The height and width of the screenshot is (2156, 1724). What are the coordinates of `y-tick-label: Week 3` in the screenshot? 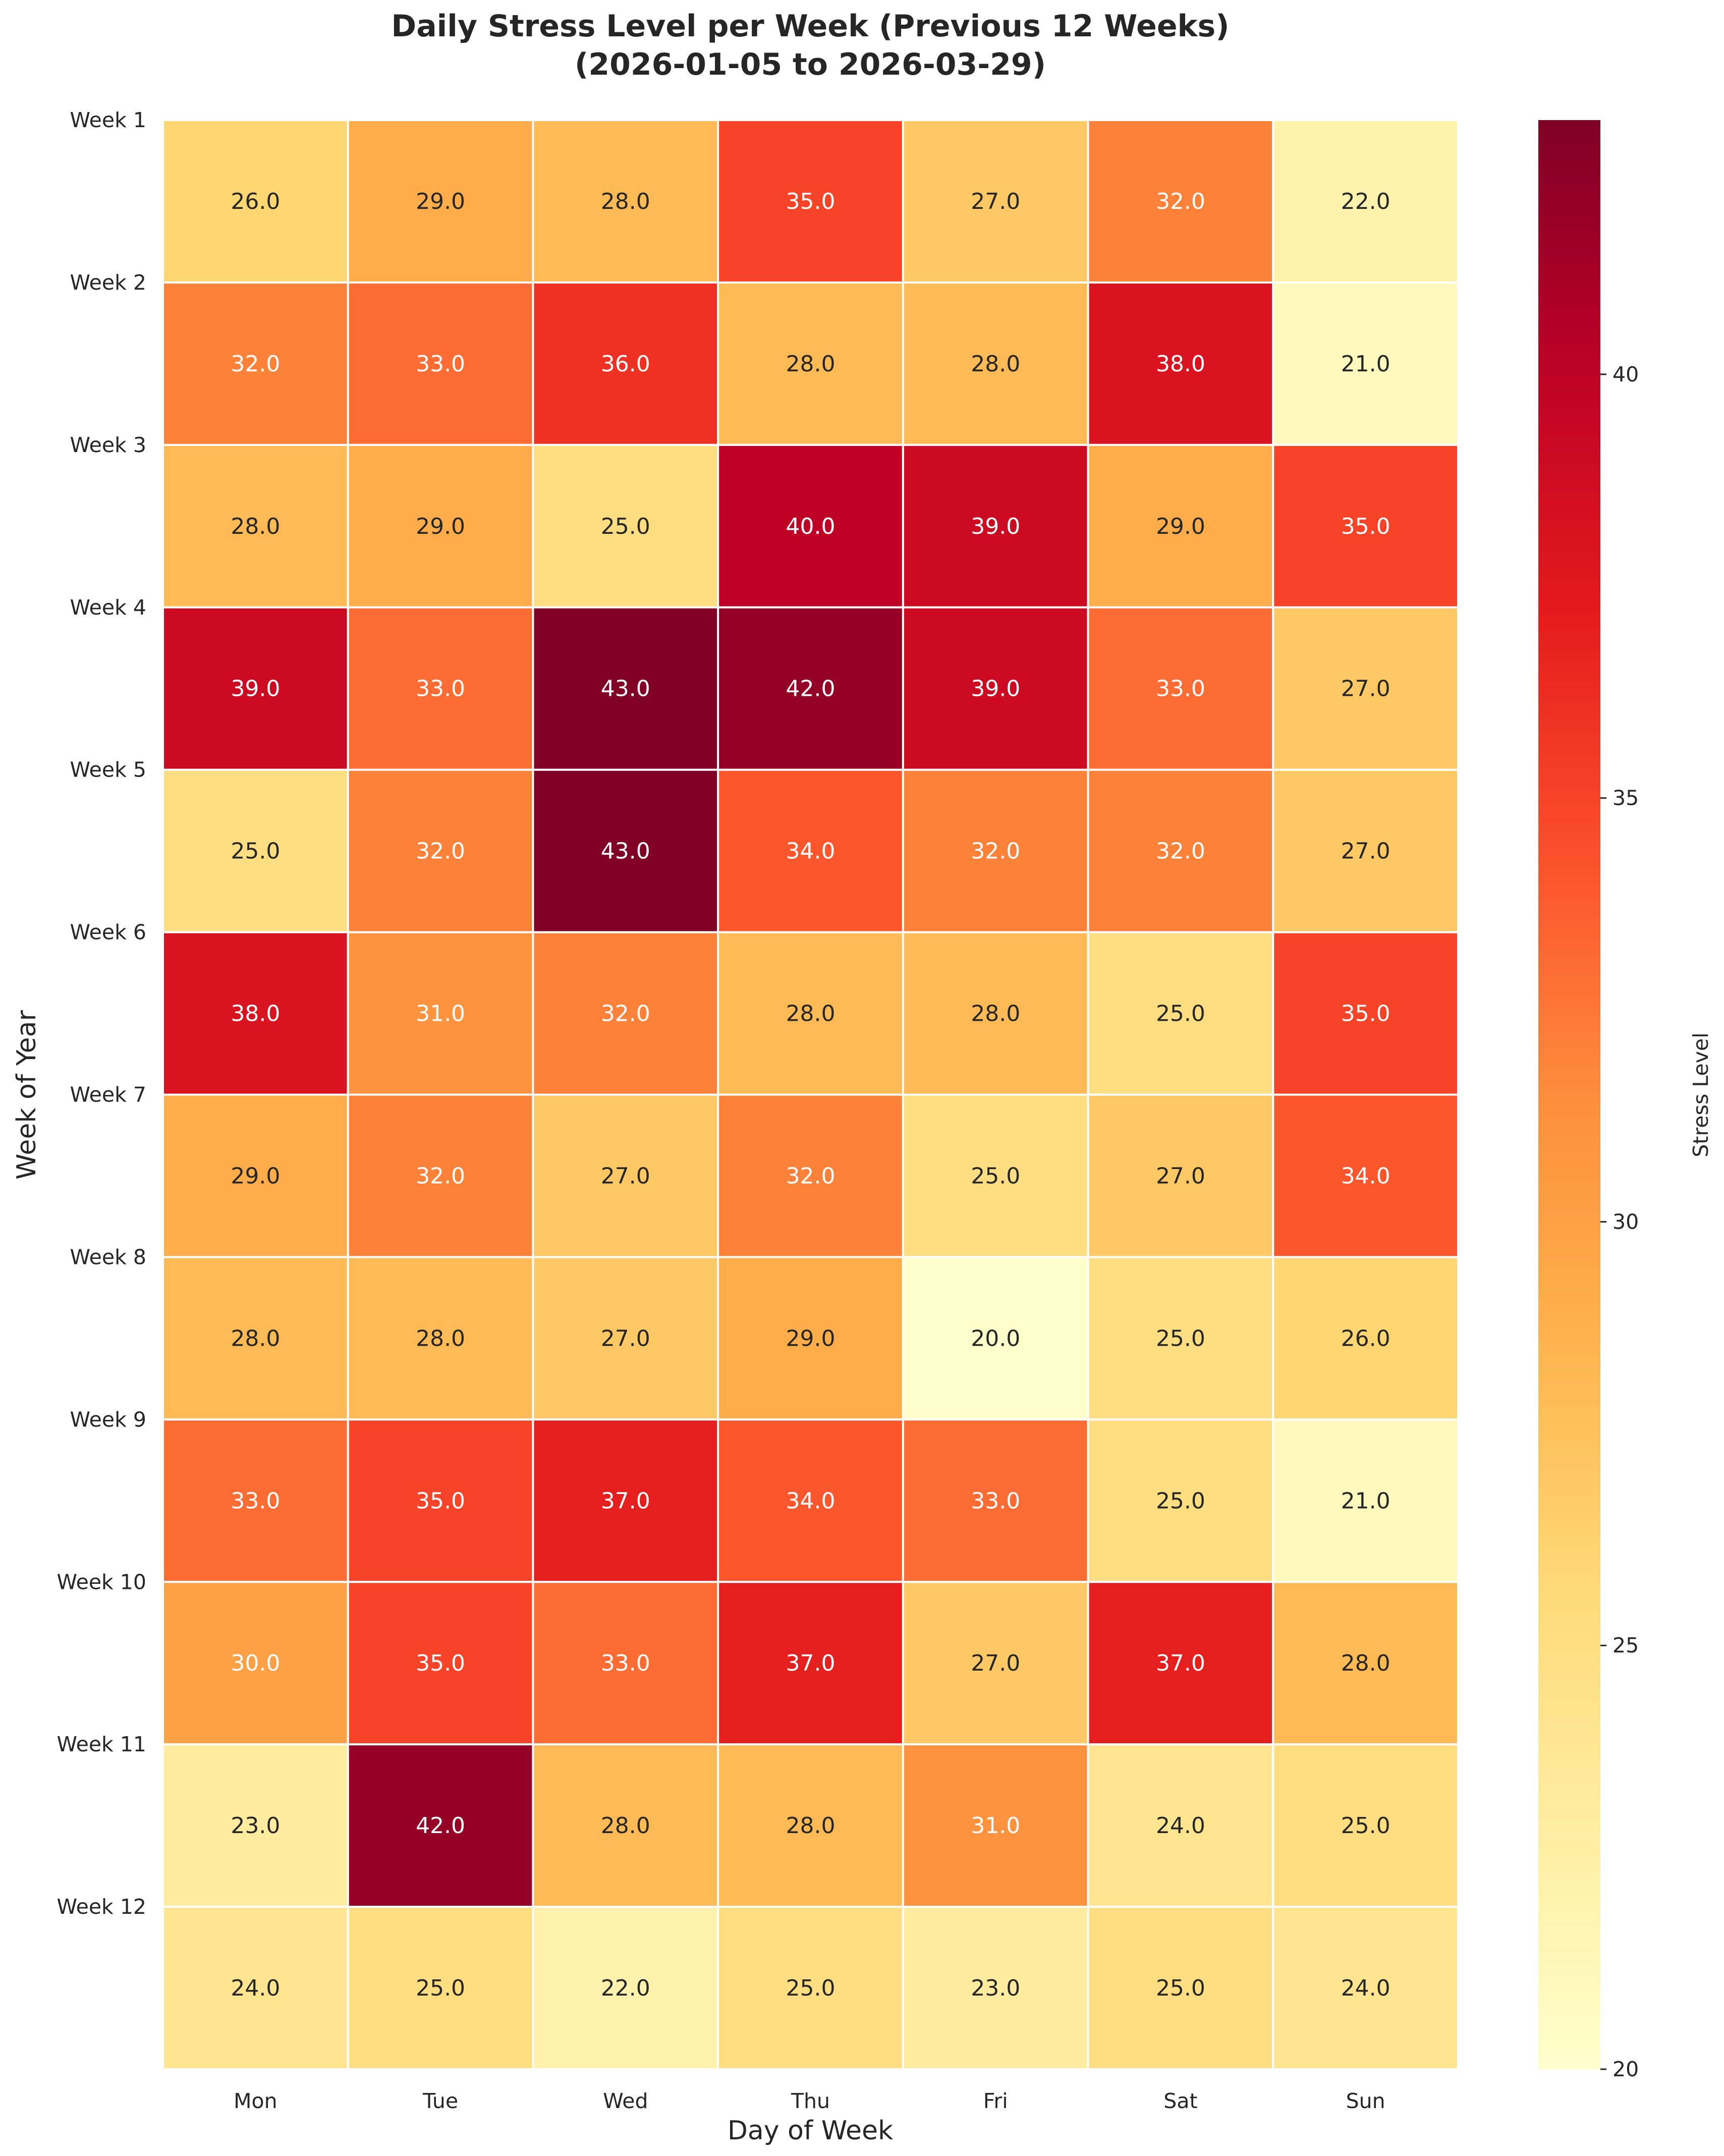 It's located at (108, 445).